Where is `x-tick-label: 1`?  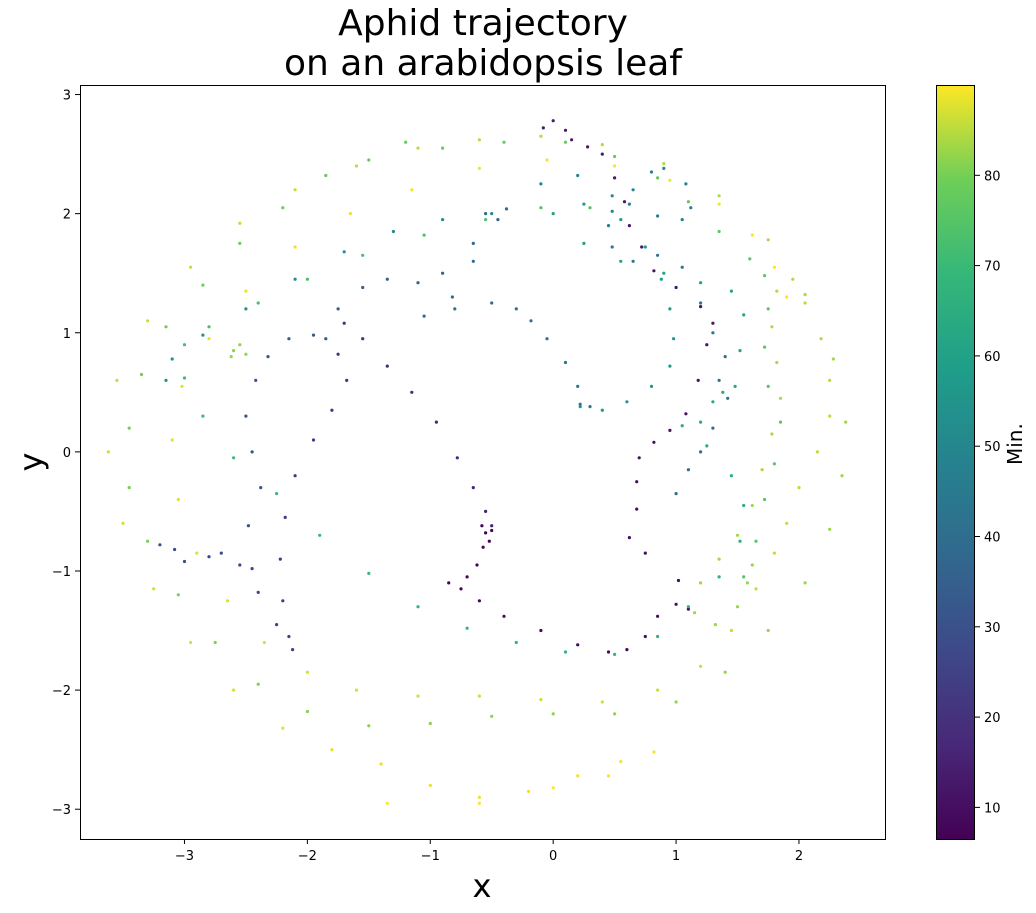 x-tick-label: 1 is located at coordinates (676, 856).